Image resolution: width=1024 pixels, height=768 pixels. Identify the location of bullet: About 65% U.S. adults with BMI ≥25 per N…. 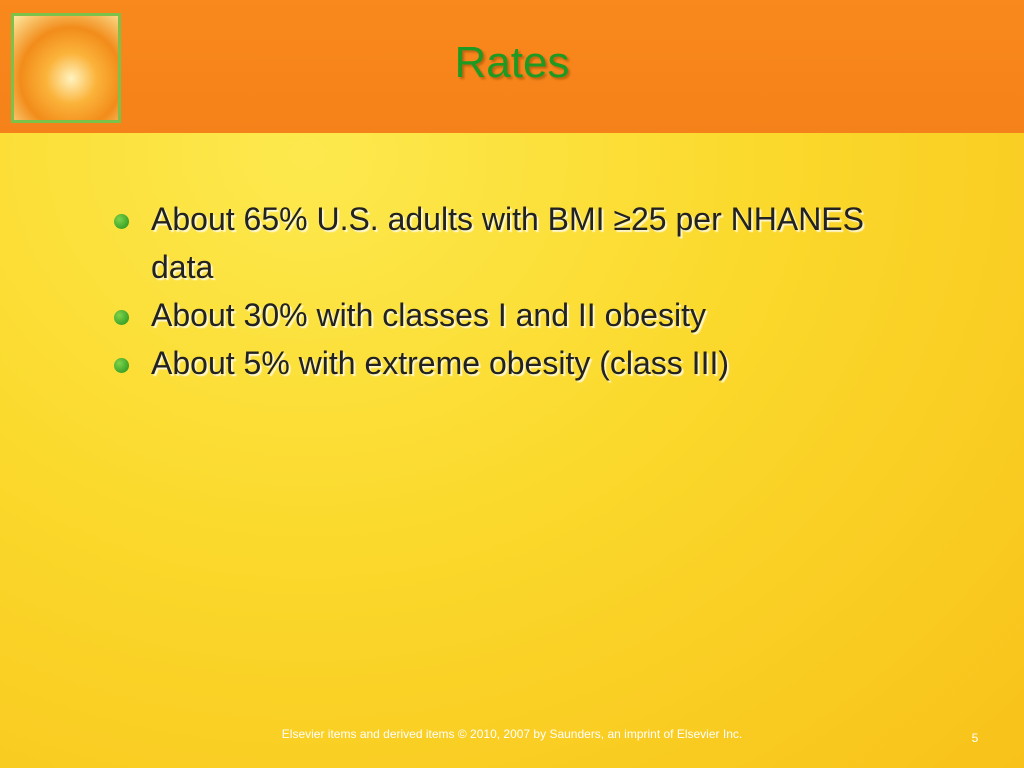
(492, 243).